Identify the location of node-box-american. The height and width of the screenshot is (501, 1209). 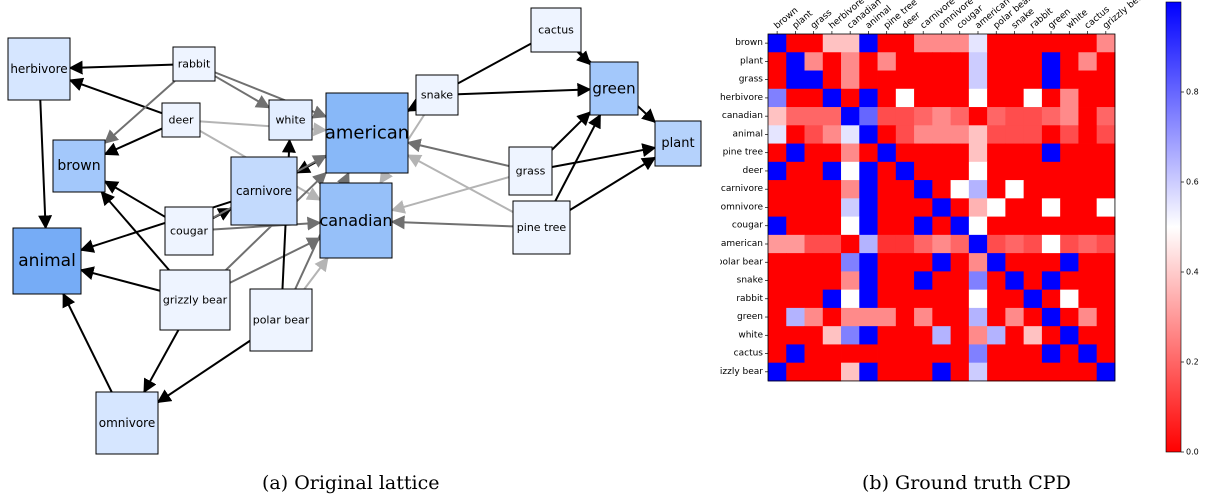
(367, 133).